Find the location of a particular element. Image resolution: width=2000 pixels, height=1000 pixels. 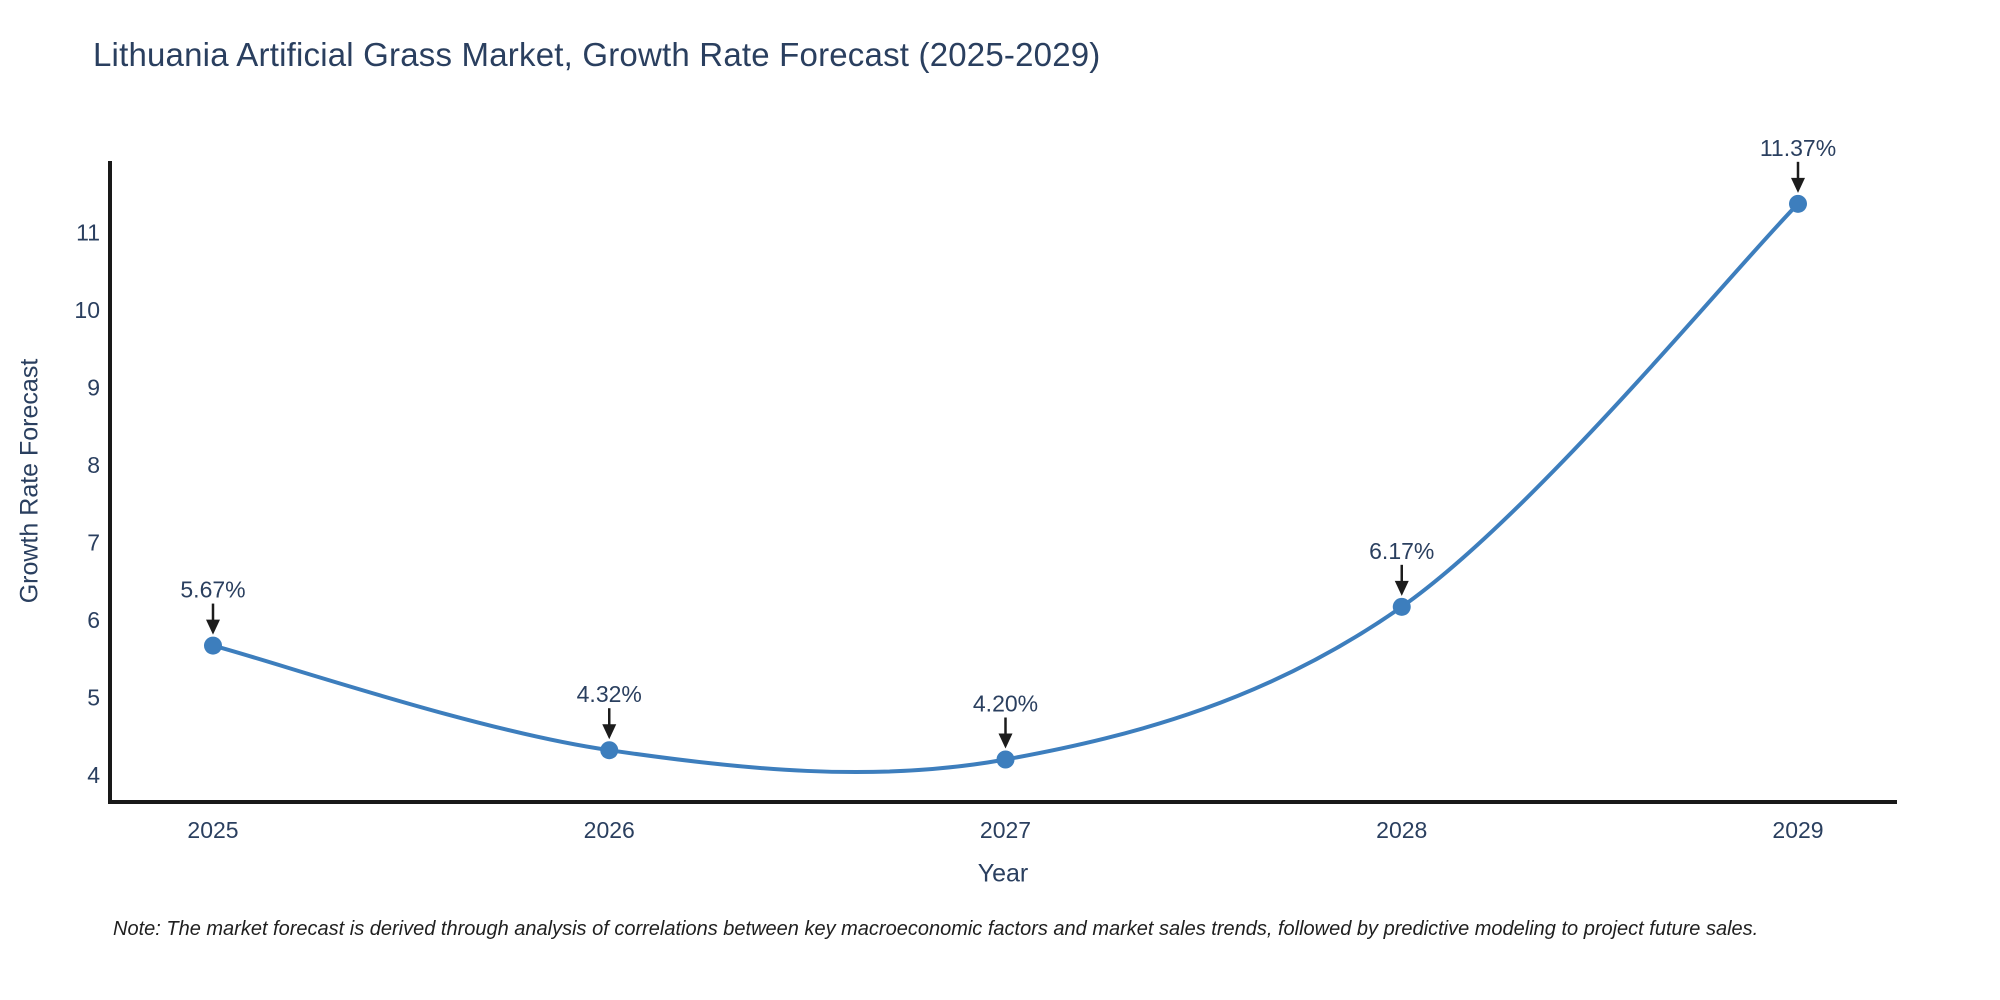

data-point-2025 is located at coordinates (213, 645).